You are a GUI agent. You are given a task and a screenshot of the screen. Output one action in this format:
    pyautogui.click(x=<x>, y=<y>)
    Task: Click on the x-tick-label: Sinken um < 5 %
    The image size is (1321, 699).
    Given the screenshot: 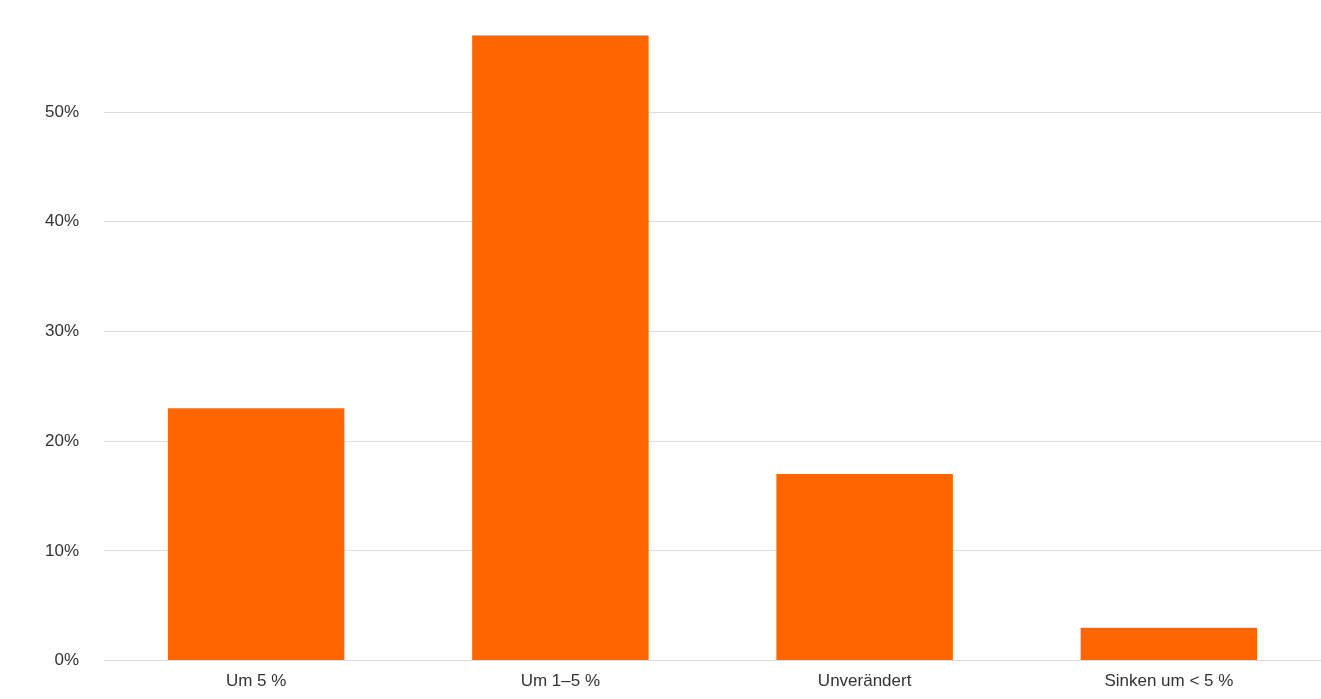 What is the action you would take?
    pyautogui.click(x=1169, y=681)
    